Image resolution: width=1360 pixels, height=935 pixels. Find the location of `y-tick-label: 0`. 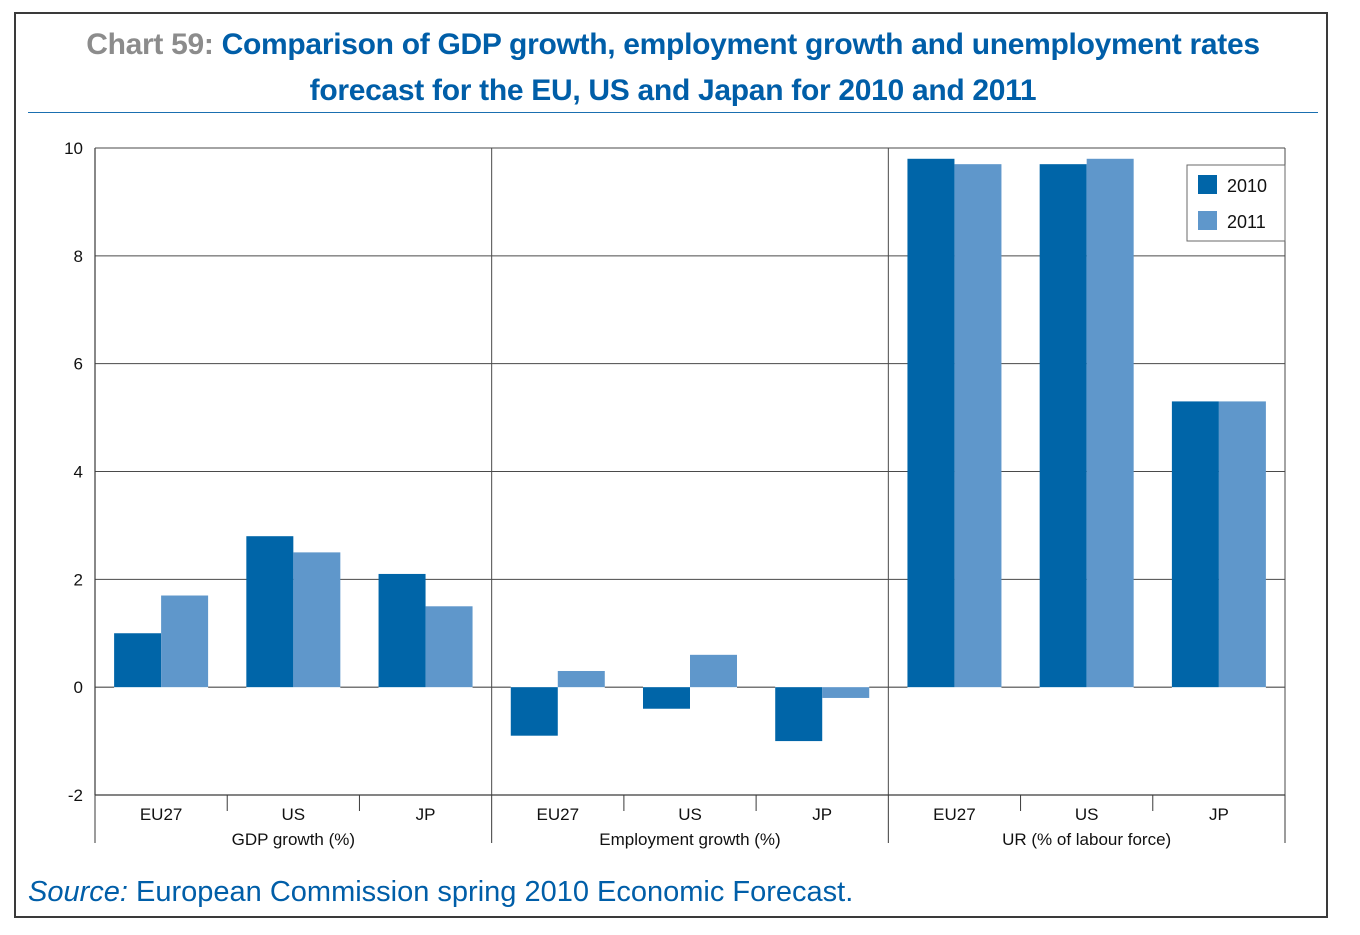

y-tick-label: 0 is located at coordinates (78, 687).